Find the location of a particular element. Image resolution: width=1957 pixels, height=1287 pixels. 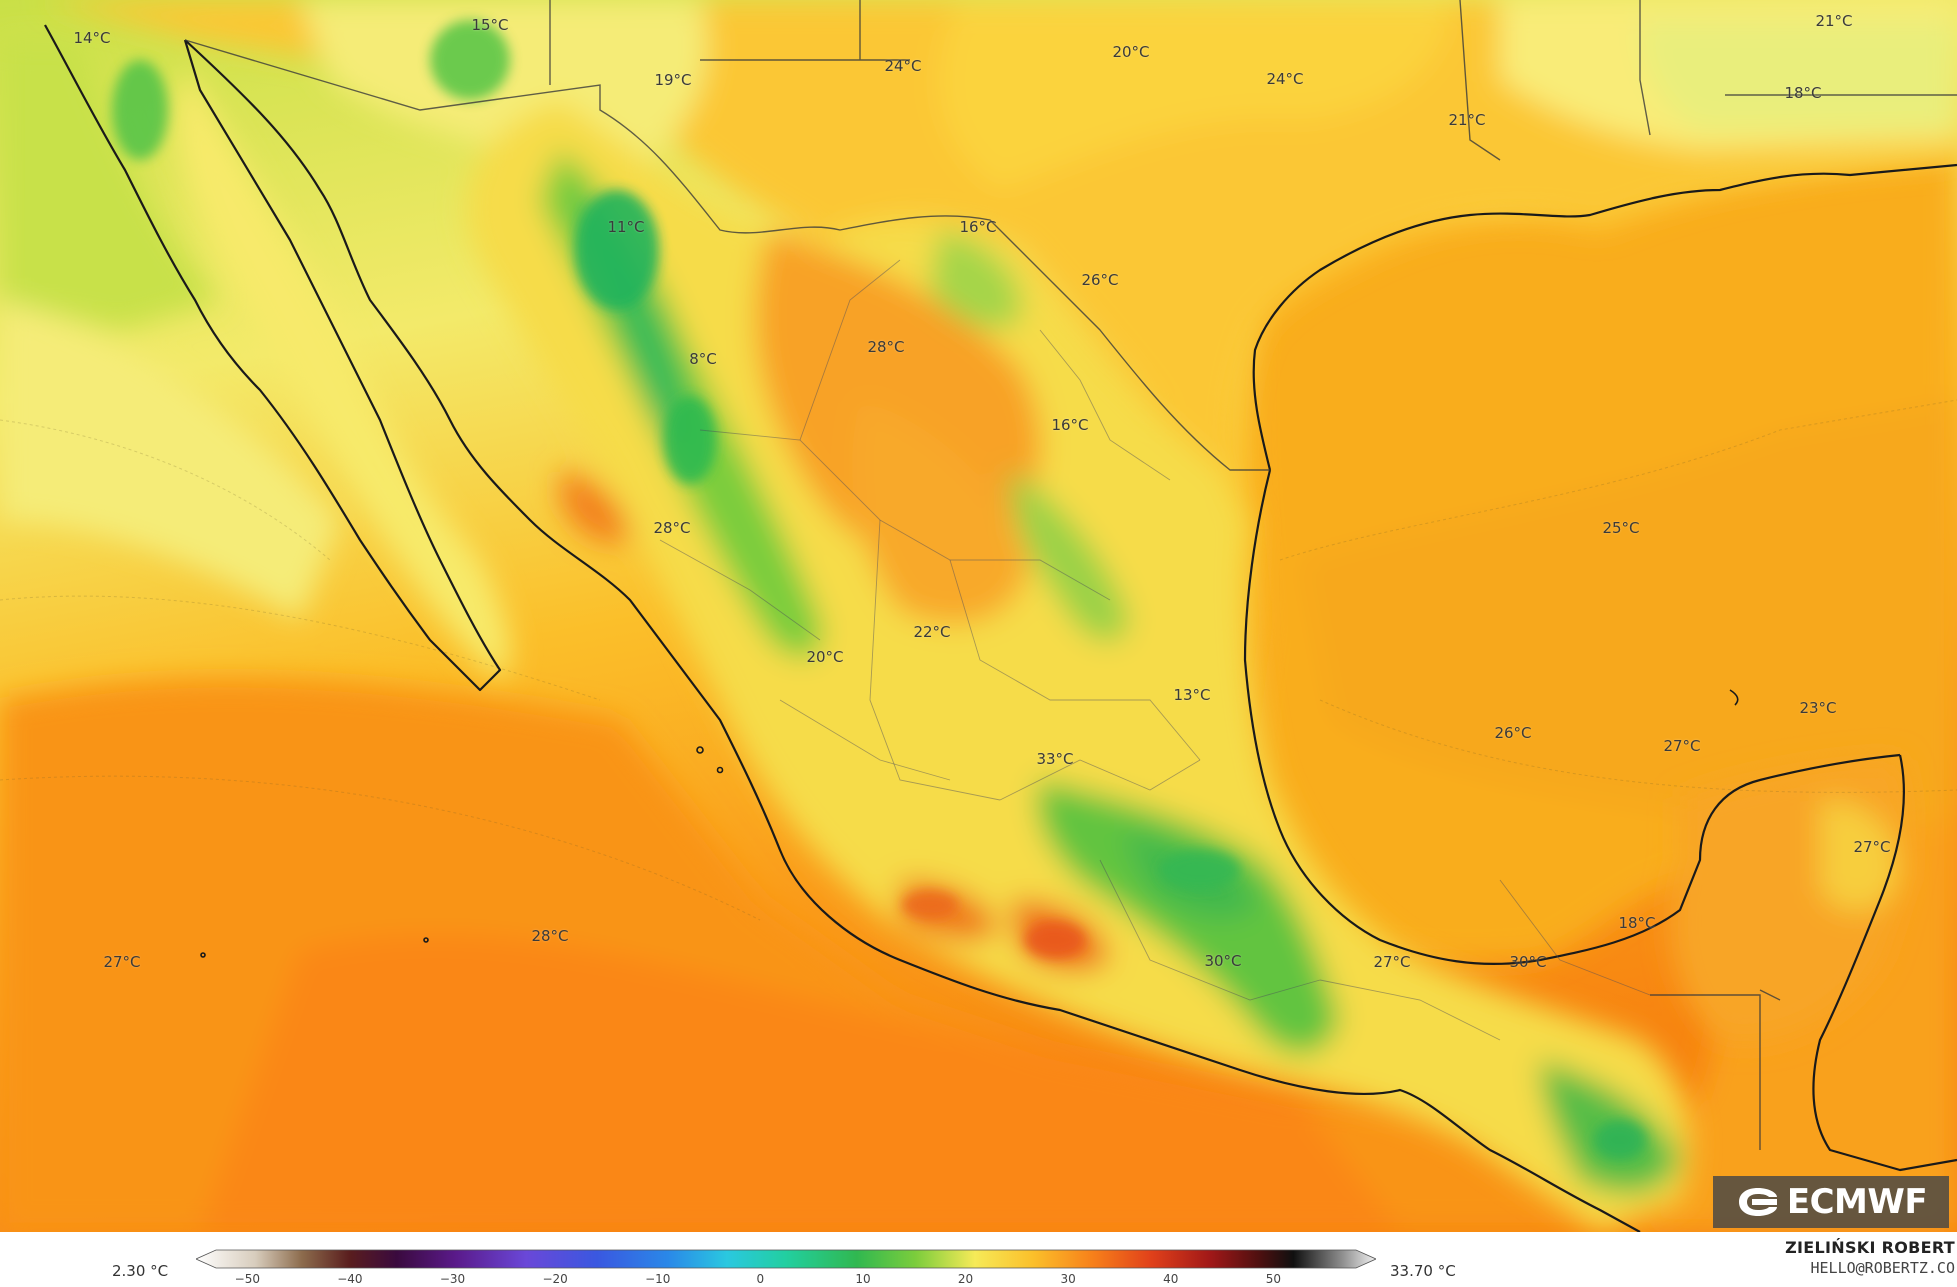

colorbar-tick-label: 40 is located at coordinates (1171, 1279).